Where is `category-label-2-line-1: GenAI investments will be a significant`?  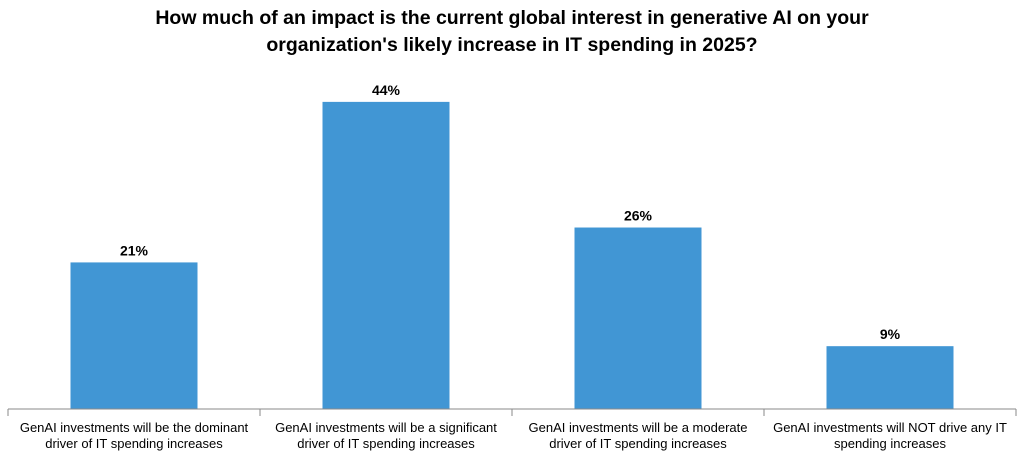 category-label-2-line-1: GenAI investments will be a significant is located at coordinates (386, 427).